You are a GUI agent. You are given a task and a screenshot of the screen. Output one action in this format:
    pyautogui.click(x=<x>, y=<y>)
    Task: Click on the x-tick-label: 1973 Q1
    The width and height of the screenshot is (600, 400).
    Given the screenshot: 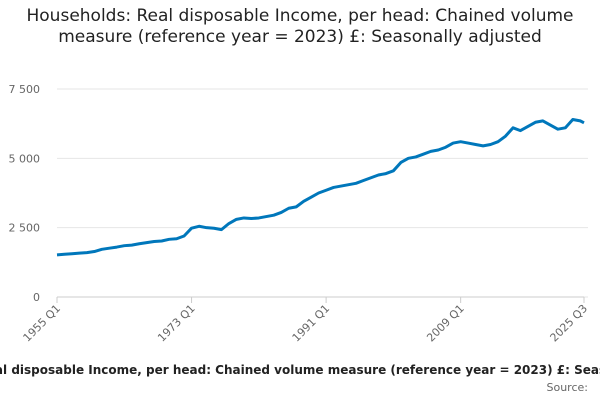 What is the action you would take?
    pyautogui.click(x=176, y=323)
    